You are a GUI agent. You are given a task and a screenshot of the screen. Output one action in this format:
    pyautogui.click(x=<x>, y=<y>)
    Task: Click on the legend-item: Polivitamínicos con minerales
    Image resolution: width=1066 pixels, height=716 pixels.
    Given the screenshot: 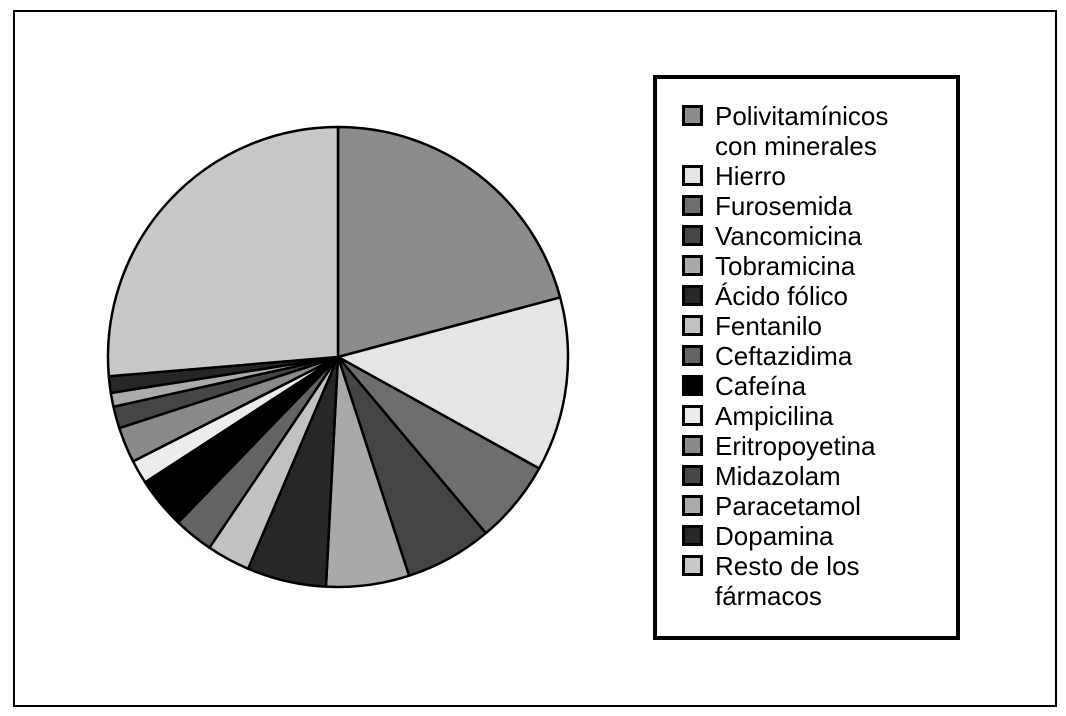 What is the action you would take?
    pyautogui.click(x=816, y=131)
    